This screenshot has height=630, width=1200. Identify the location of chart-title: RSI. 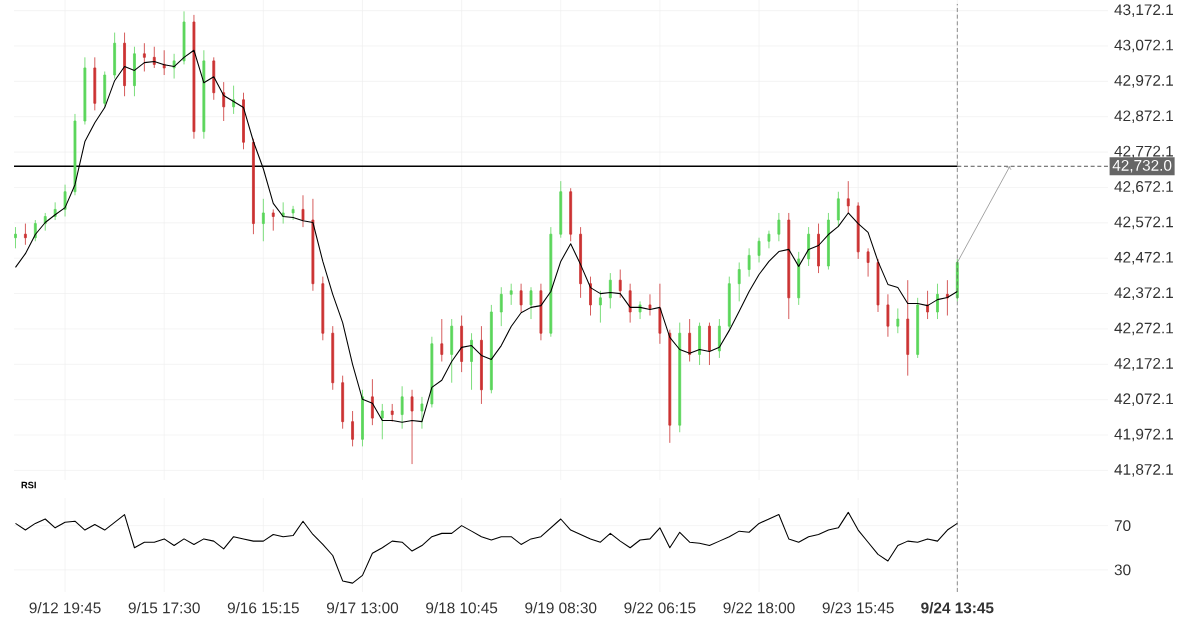
(28, 485).